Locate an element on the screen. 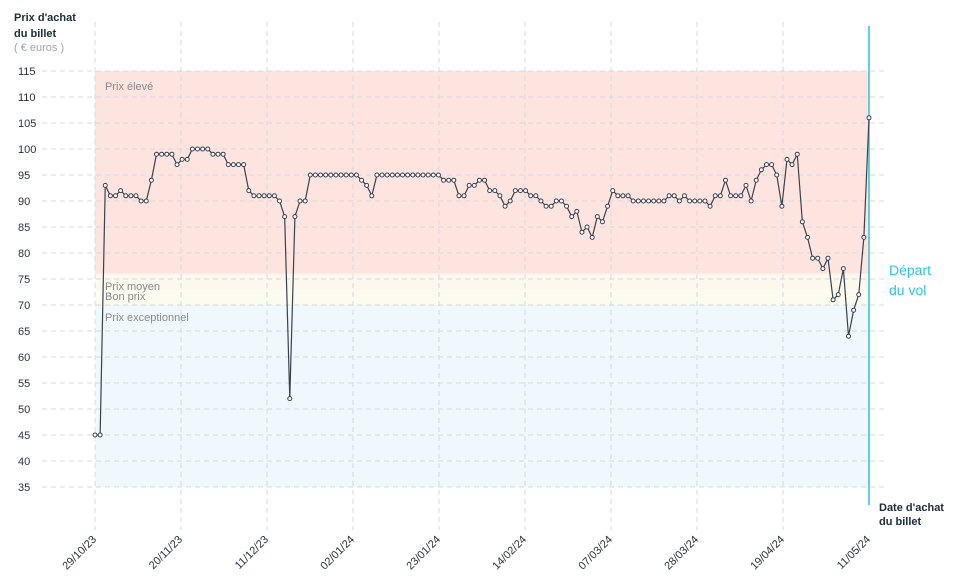  y-tick-label-1: 40 is located at coordinates (24, 462).